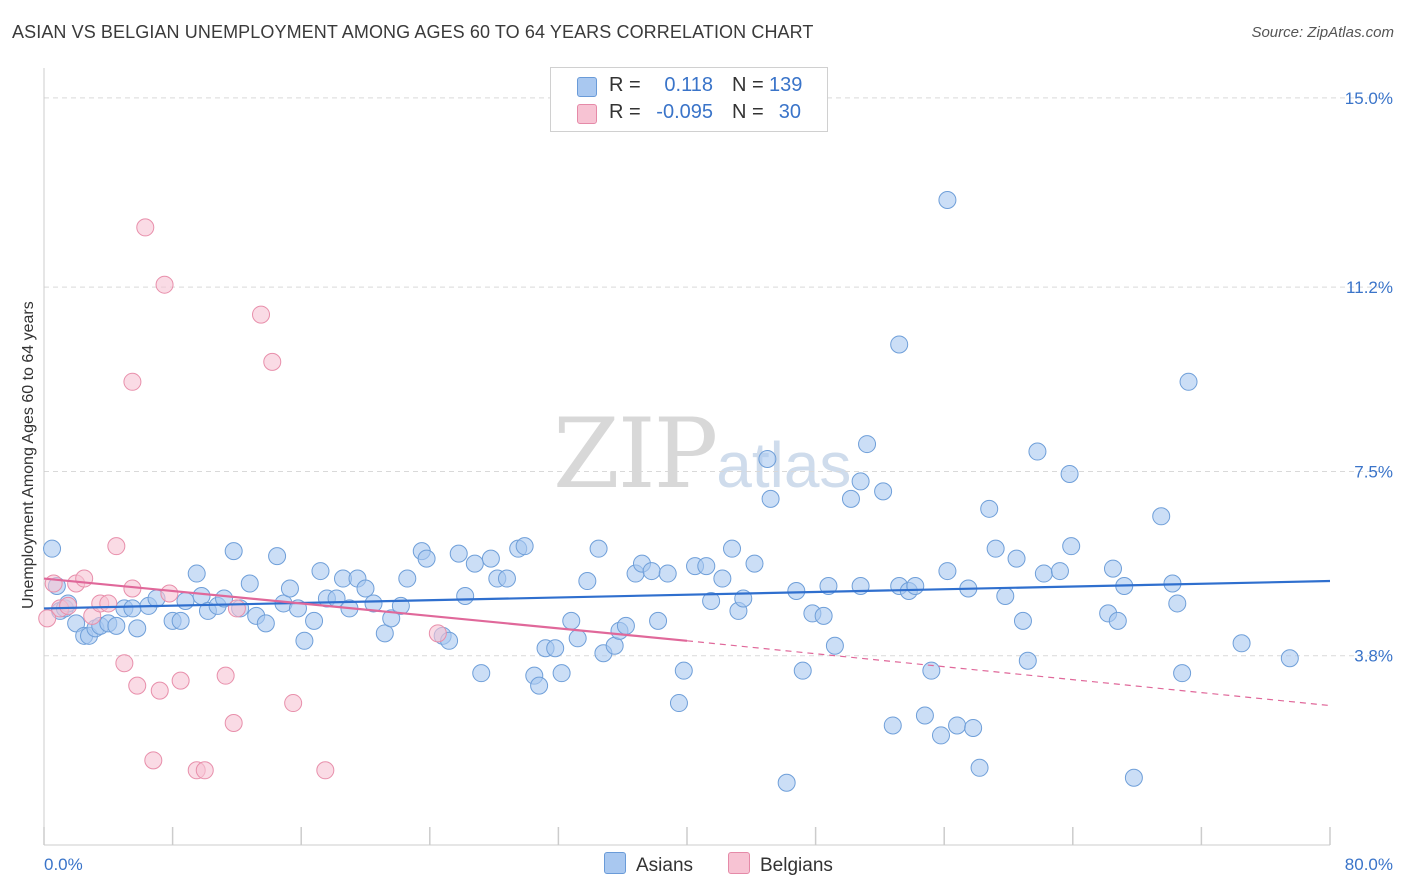 The image size is (1406, 892). What do you see at coordinates (786, 85) in the screenshot?
I see `legend-n-value: 139` at bounding box center [786, 85].